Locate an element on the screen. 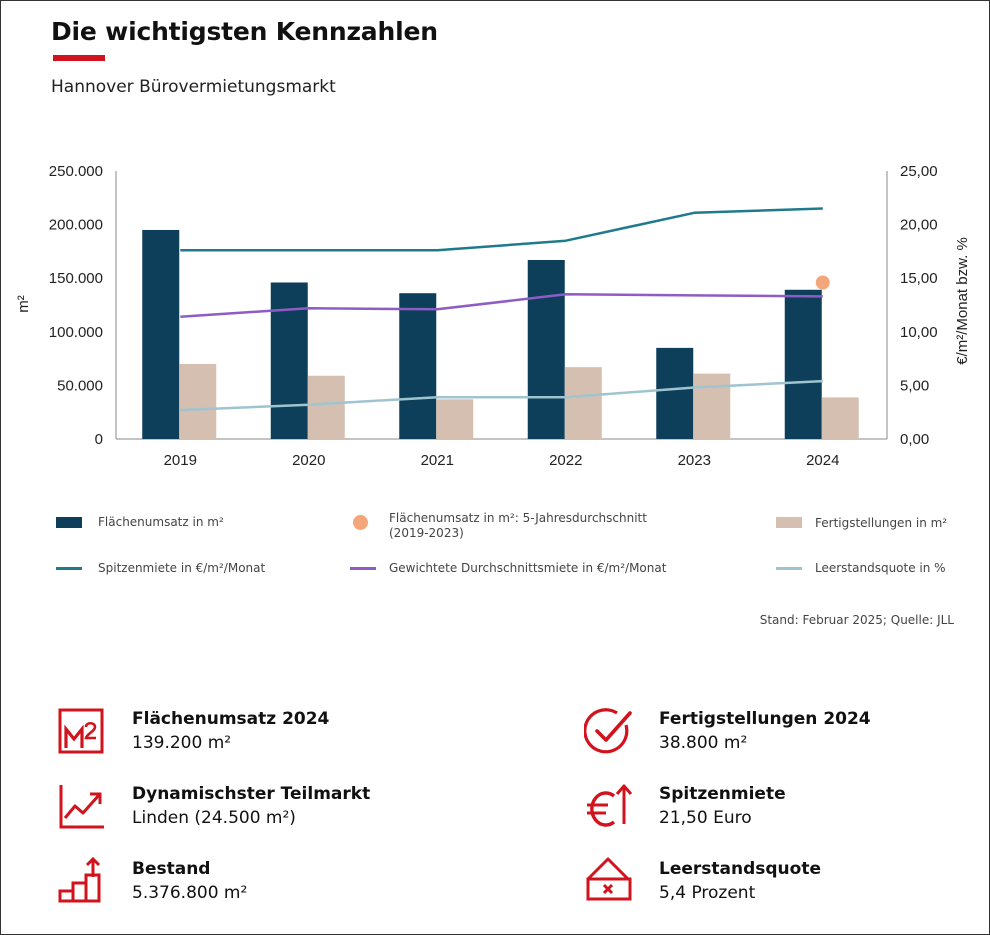  y-left-tick-label: 150.000 is located at coordinates (76, 278).